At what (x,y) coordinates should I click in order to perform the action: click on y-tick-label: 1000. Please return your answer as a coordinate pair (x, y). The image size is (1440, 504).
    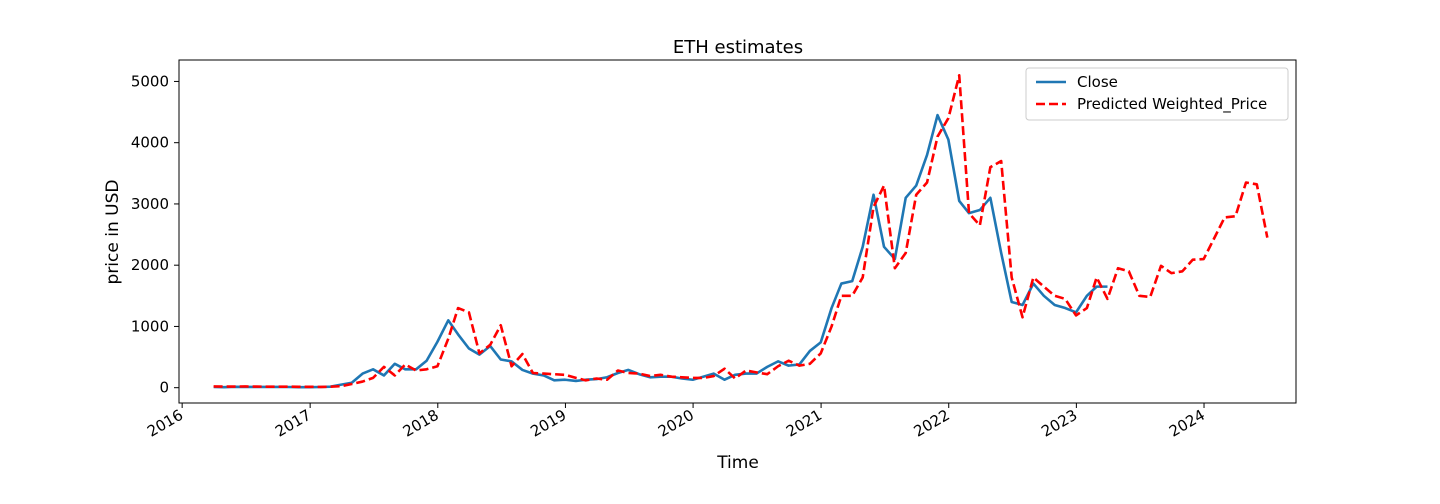
    Looking at the image, I should click on (150, 326).